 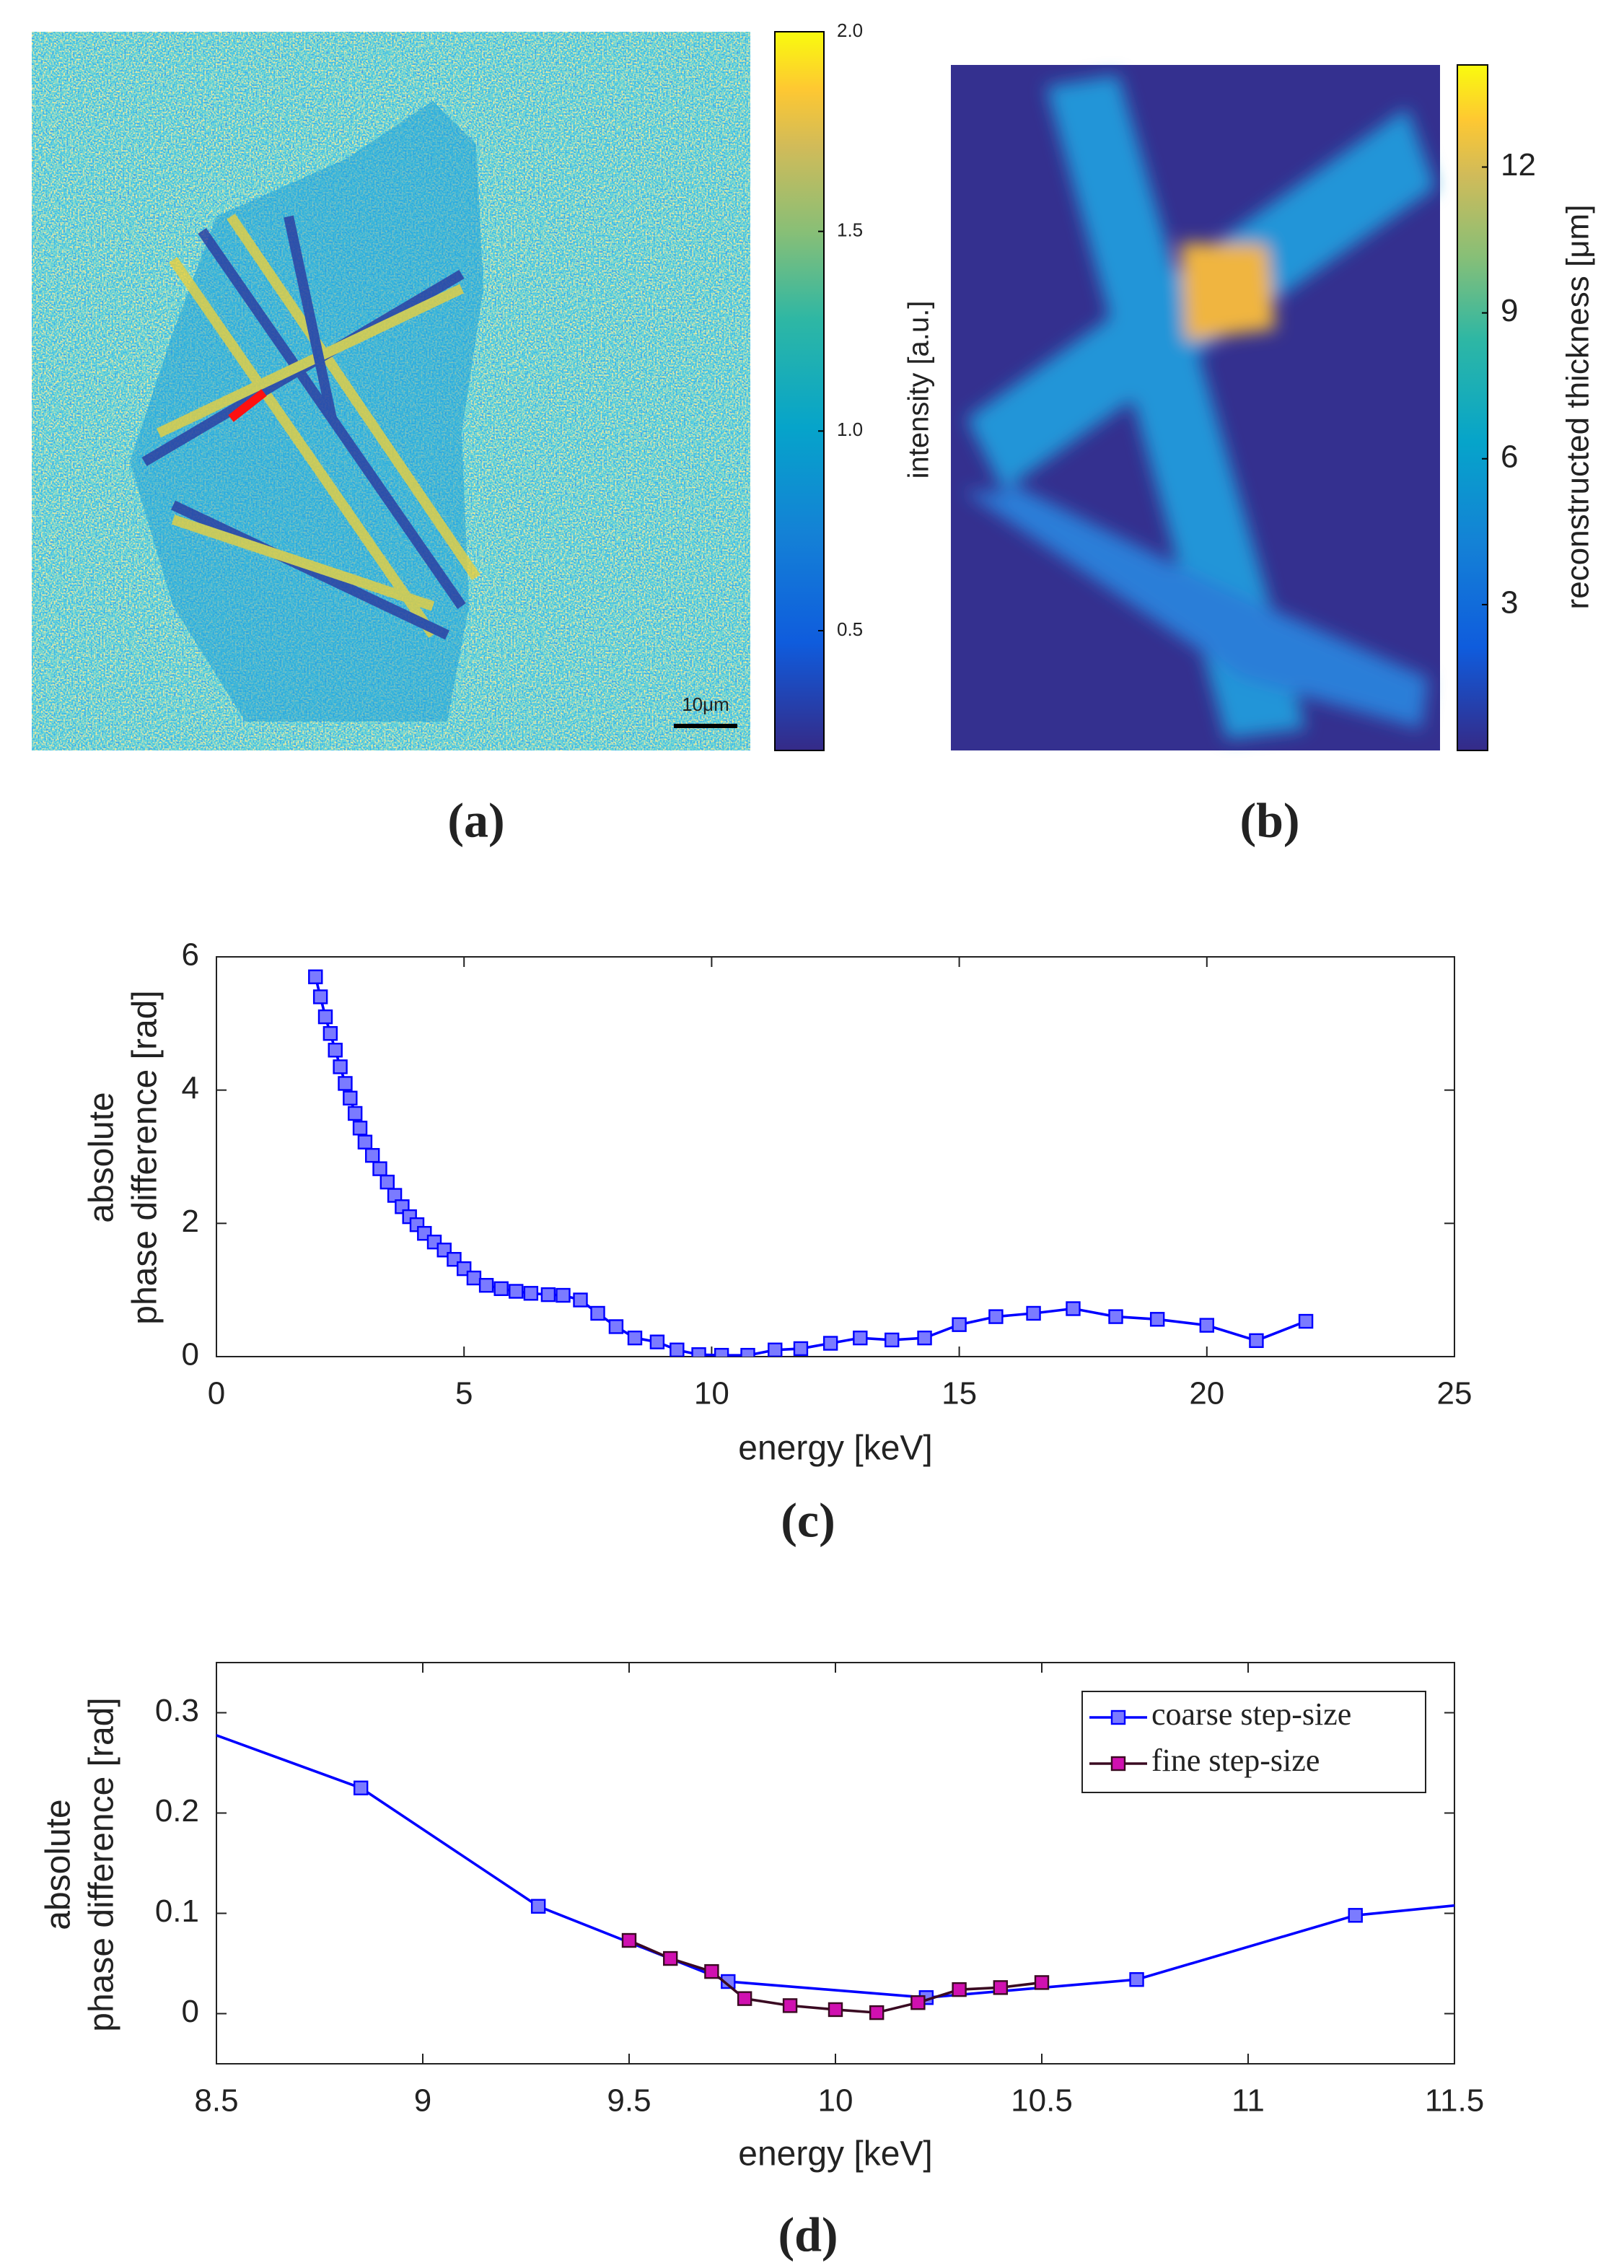 What do you see at coordinates (190, 1087) in the screenshot?
I see `y-tick-label: 4` at bounding box center [190, 1087].